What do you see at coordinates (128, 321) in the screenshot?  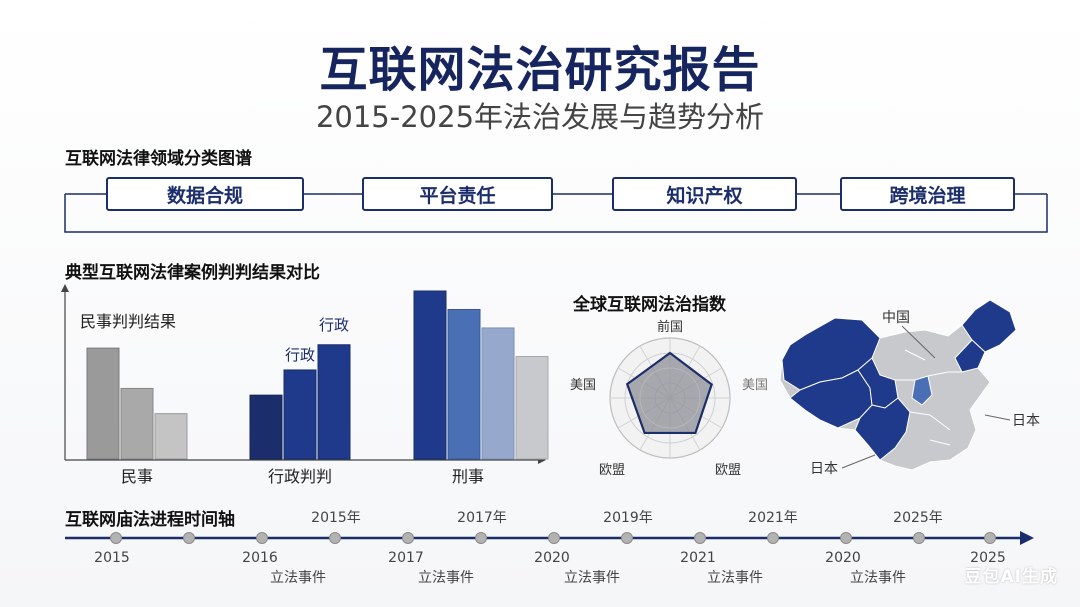 I see `civil-results-label: 民事判判结果` at bounding box center [128, 321].